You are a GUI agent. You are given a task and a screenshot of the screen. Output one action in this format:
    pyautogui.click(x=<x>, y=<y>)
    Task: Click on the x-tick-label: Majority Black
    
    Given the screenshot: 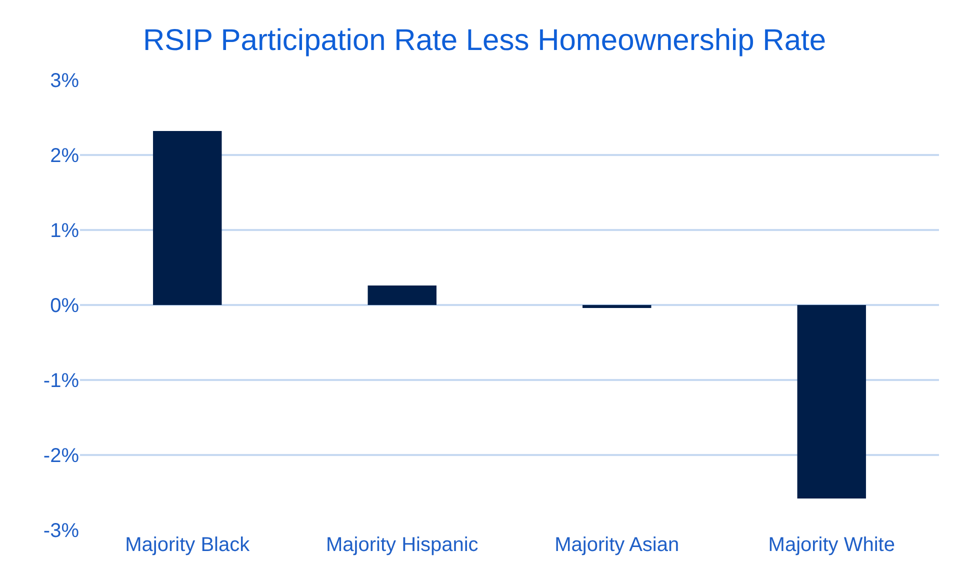 What is the action you would take?
    pyautogui.click(x=188, y=545)
    